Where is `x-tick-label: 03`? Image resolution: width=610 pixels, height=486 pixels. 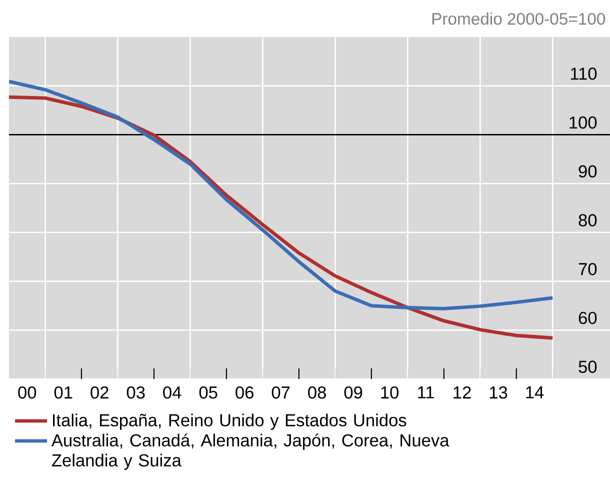 x-tick-label: 03 is located at coordinates (135, 392).